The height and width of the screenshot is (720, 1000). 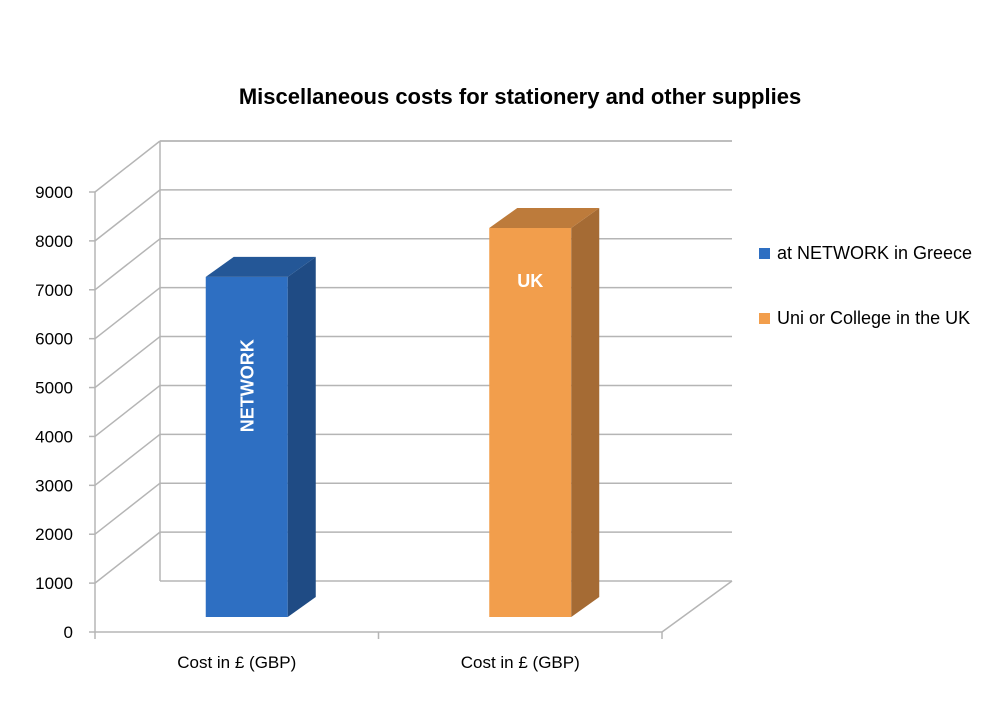 I want to click on gridline-side-2000, so click(x=127, y=508).